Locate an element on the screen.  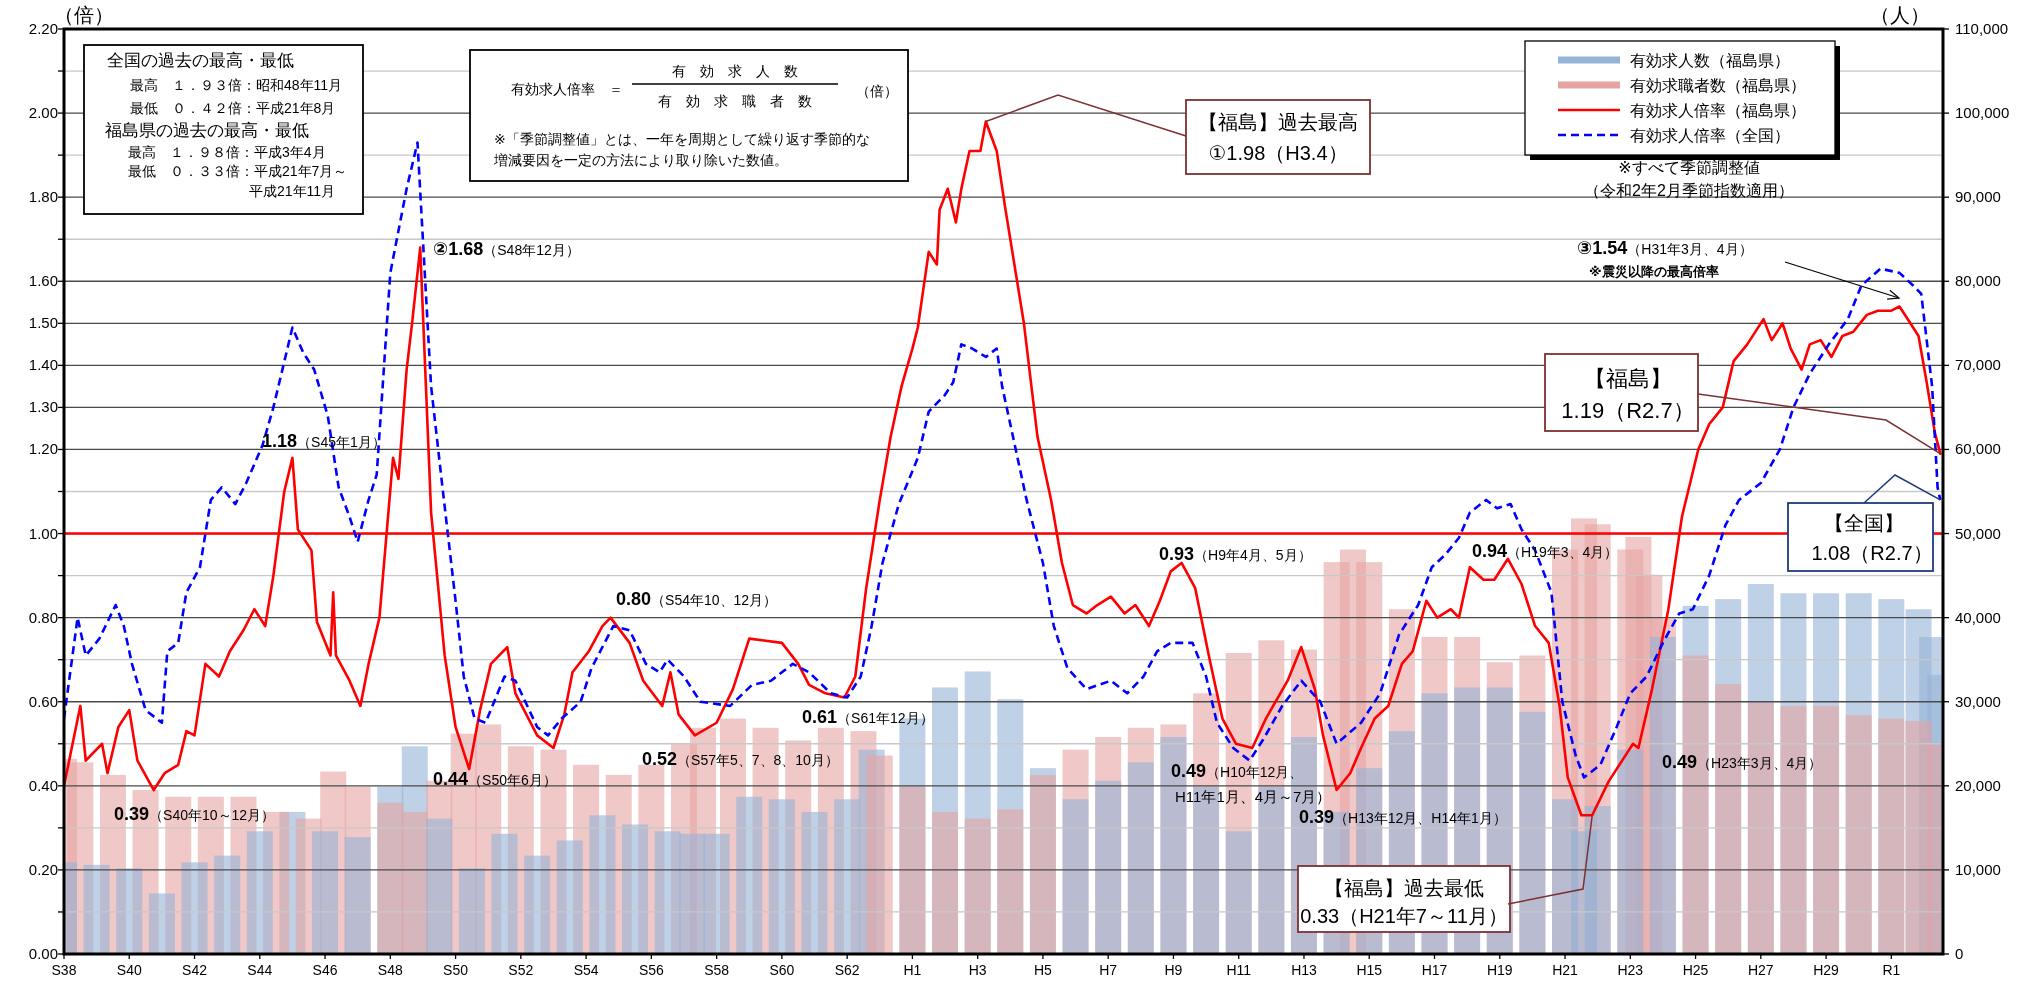
annotation: 【全国】 1.08（R2.7） is located at coordinates (1872, 538).